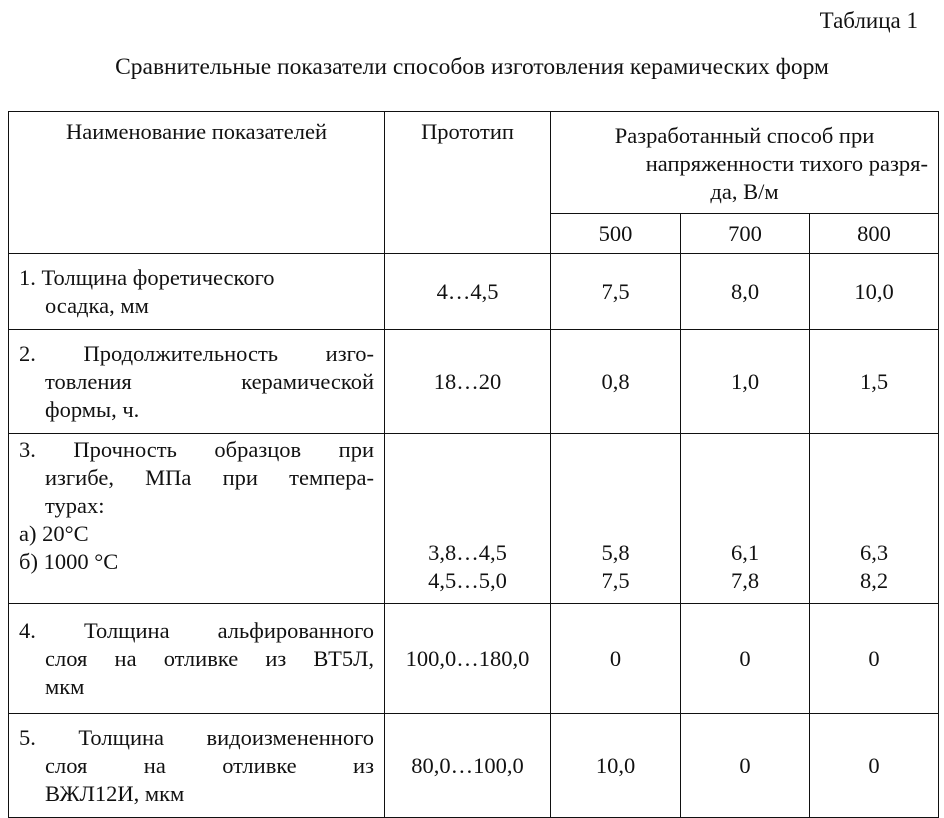 The height and width of the screenshot is (818, 944). I want to click on header-method-line2: напряженности тихого разря-, so click(744, 164).